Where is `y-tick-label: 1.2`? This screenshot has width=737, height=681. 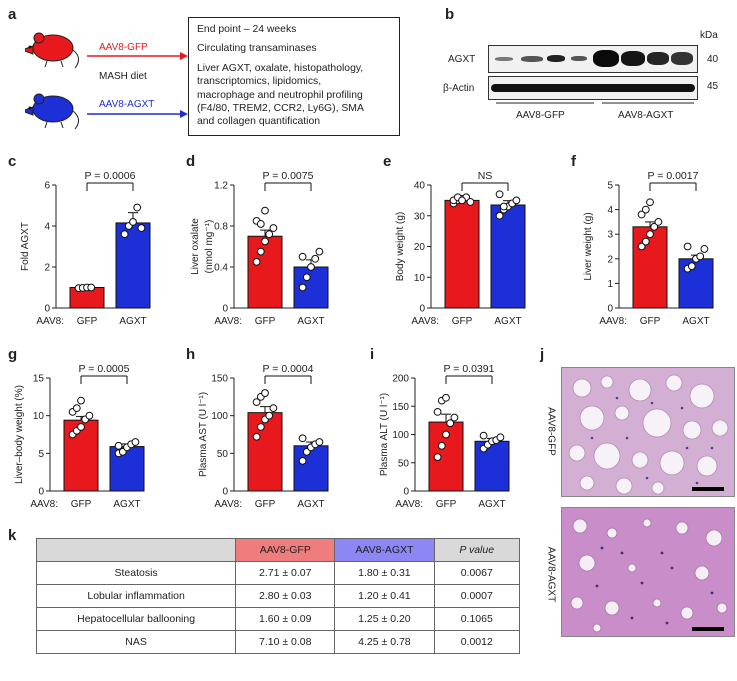 y-tick-label: 1.2 is located at coordinates (221, 186).